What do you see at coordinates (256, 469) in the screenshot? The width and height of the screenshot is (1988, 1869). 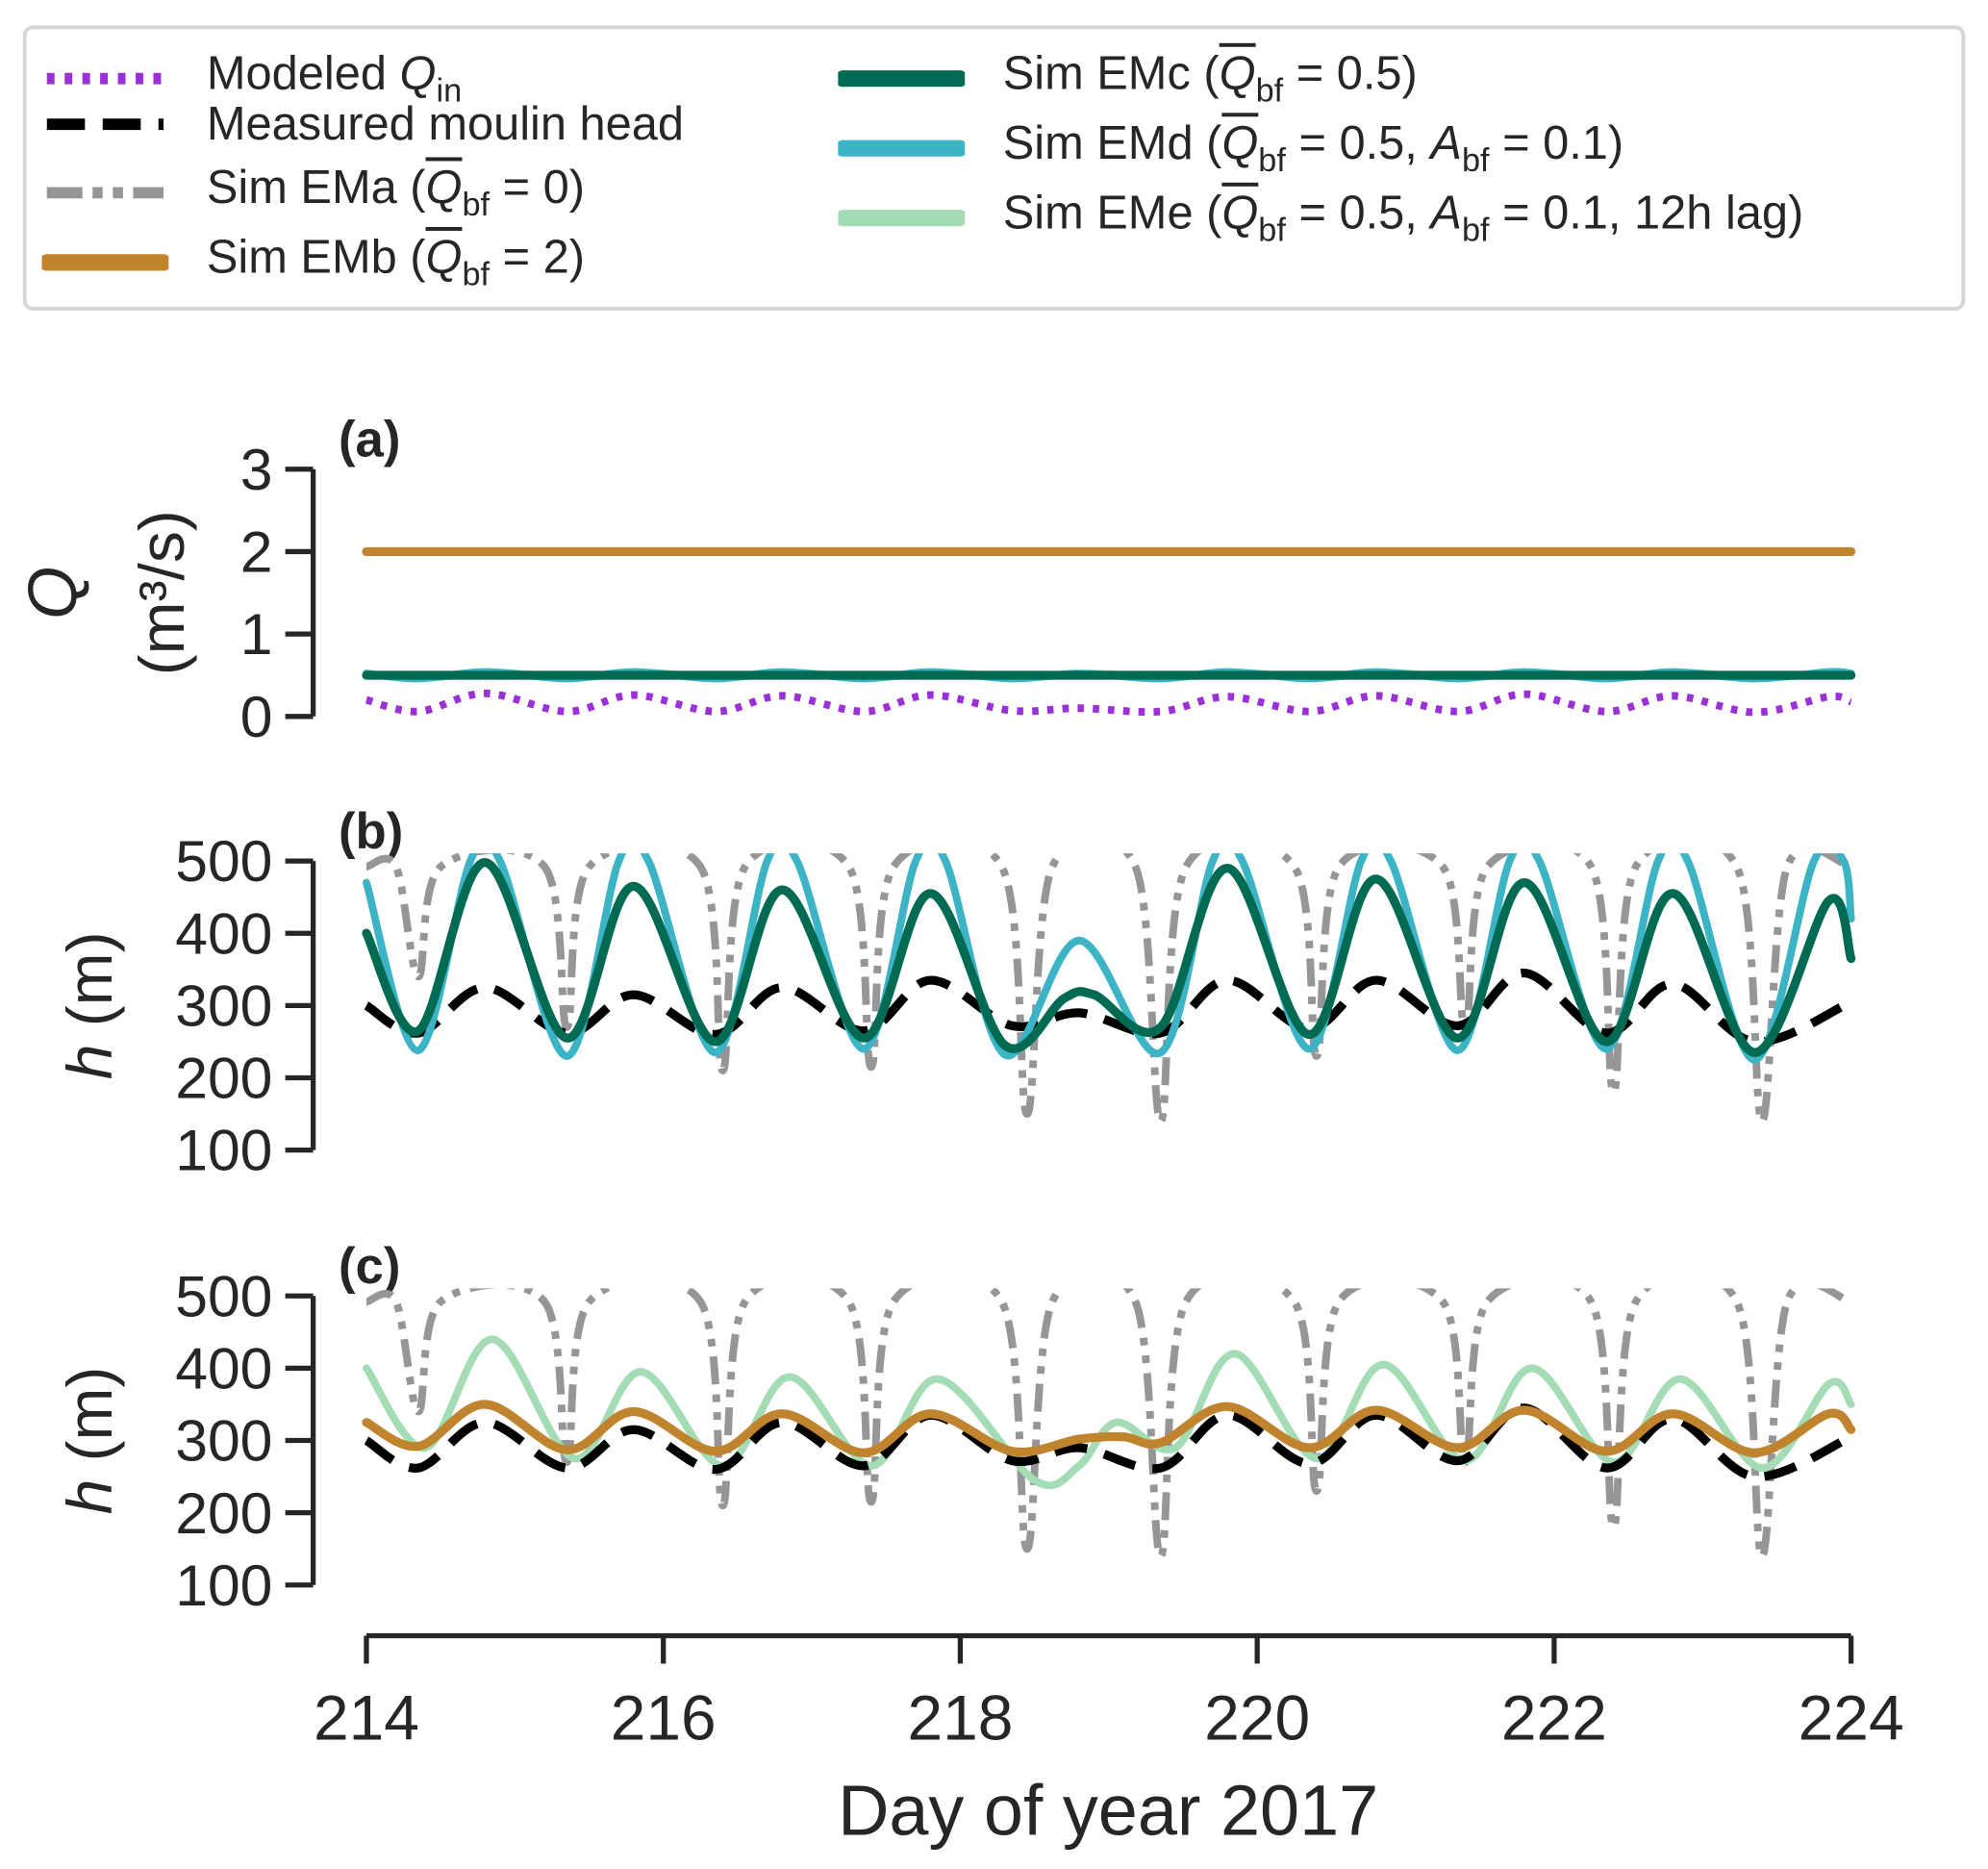 I see `y-tick-label: 3` at bounding box center [256, 469].